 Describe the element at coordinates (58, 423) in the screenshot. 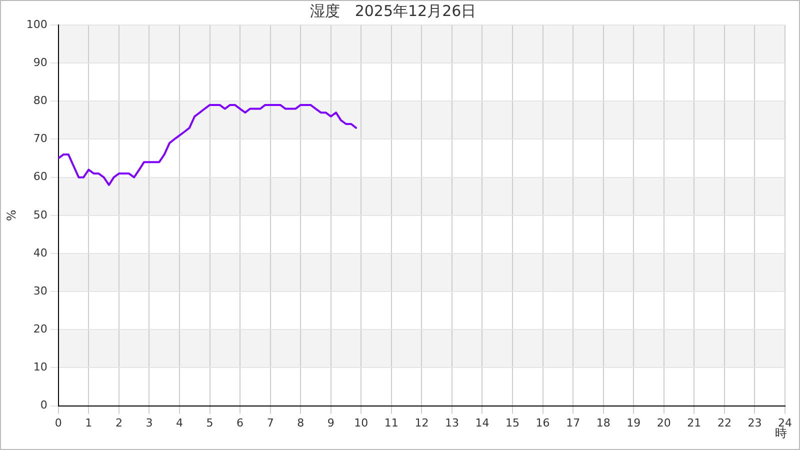

I see `x-tick-label: 0` at that location.